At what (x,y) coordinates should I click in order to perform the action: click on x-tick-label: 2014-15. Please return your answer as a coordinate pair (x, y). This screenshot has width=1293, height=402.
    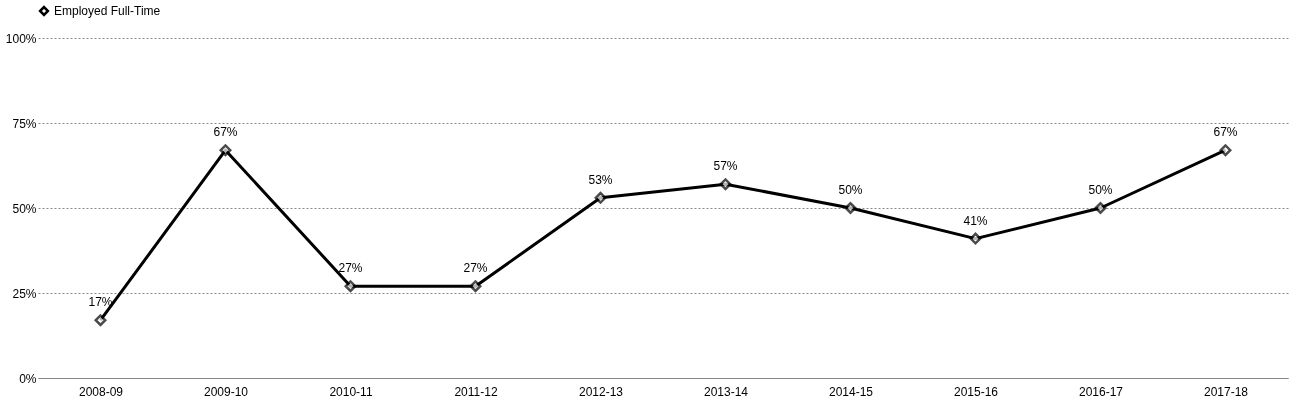
    Looking at the image, I should click on (851, 391).